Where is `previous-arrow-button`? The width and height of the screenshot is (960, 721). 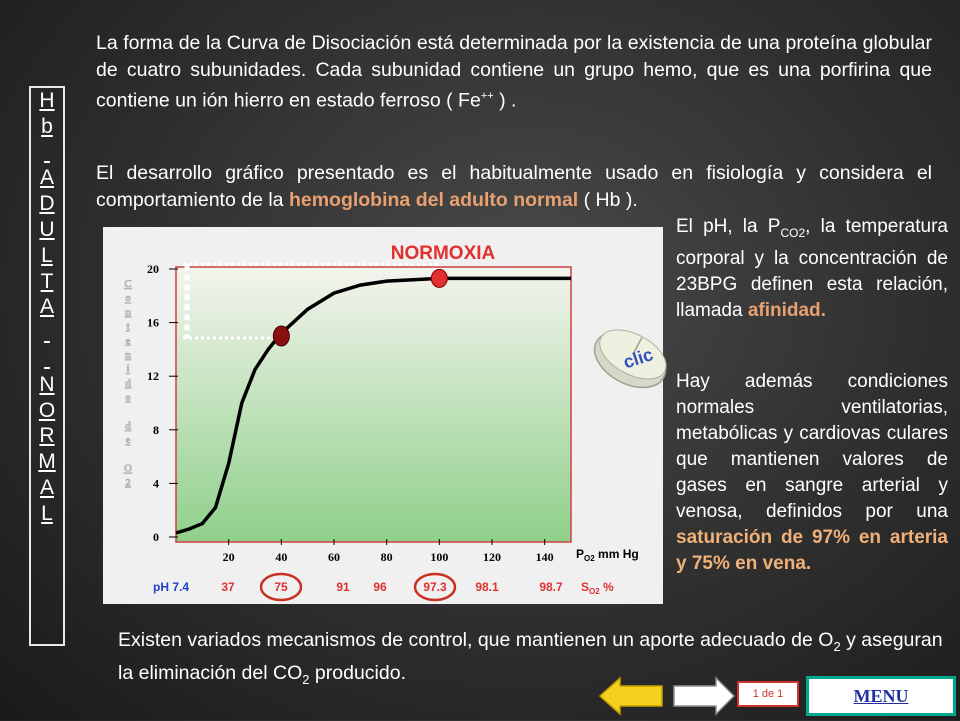 previous-arrow-button is located at coordinates (631, 698).